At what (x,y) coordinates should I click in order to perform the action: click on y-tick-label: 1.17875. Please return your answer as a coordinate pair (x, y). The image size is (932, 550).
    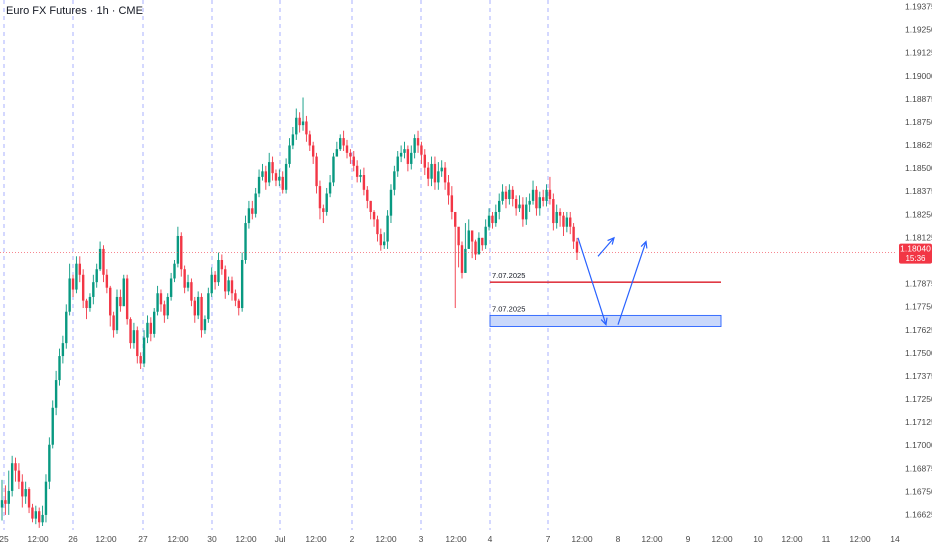
    Looking at the image, I should click on (918, 284).